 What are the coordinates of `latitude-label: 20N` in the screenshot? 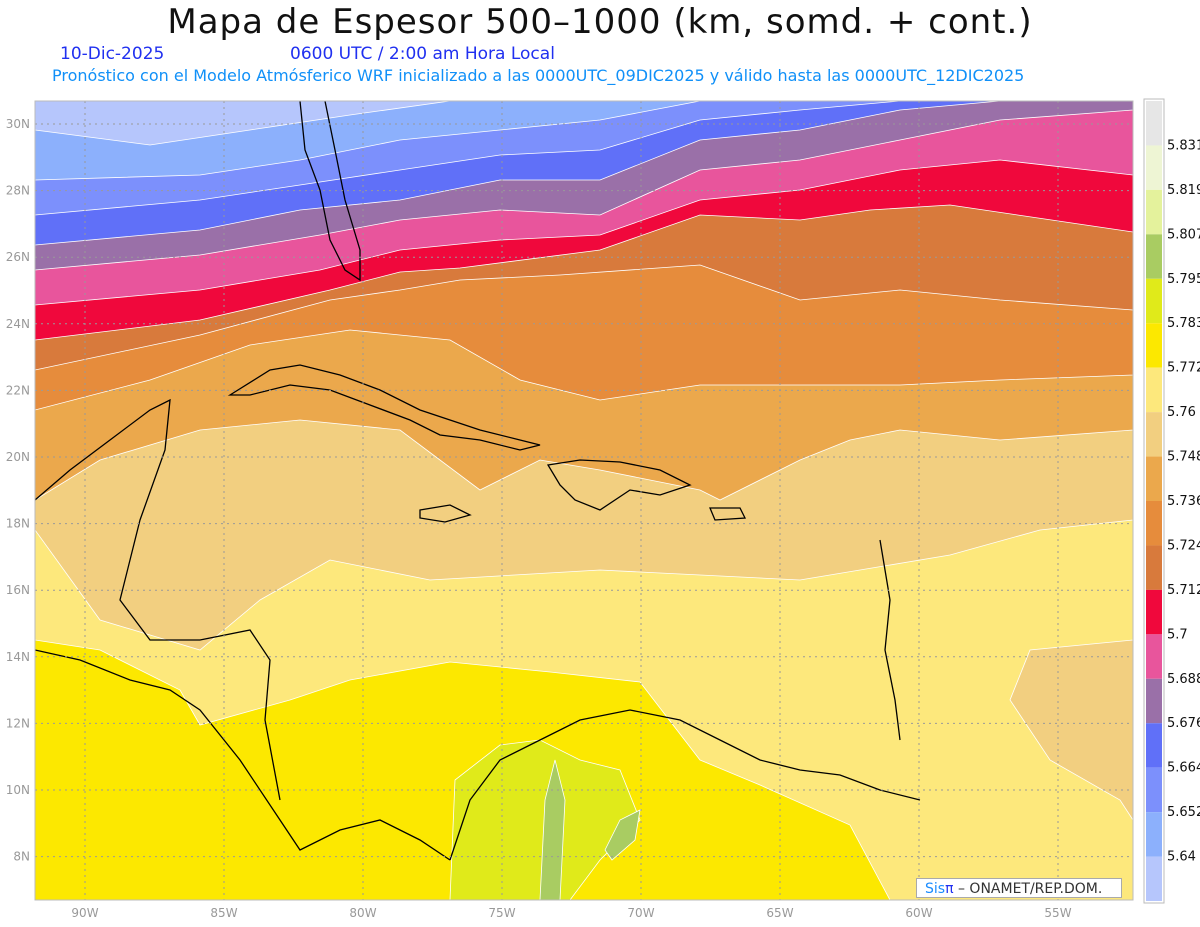 It's located at (18, 457).